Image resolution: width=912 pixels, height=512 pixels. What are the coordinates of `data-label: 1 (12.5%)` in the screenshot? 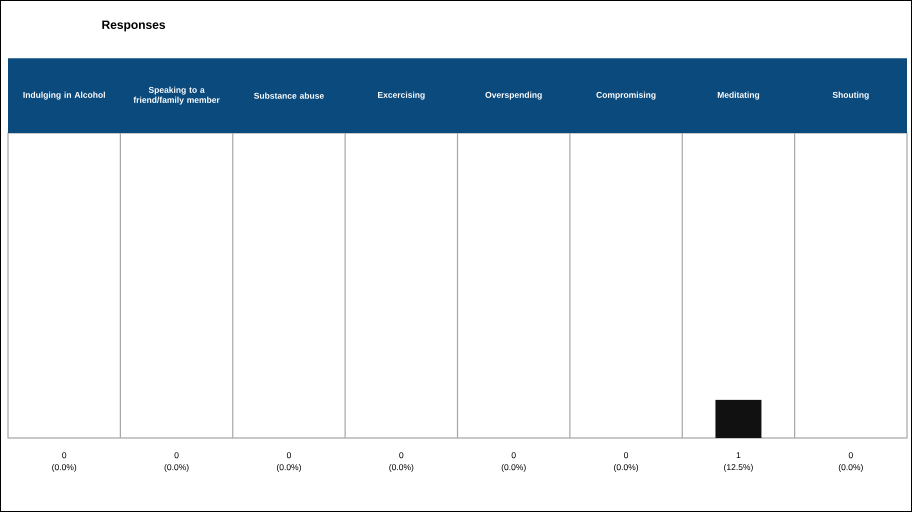 It's located at (738, 462).